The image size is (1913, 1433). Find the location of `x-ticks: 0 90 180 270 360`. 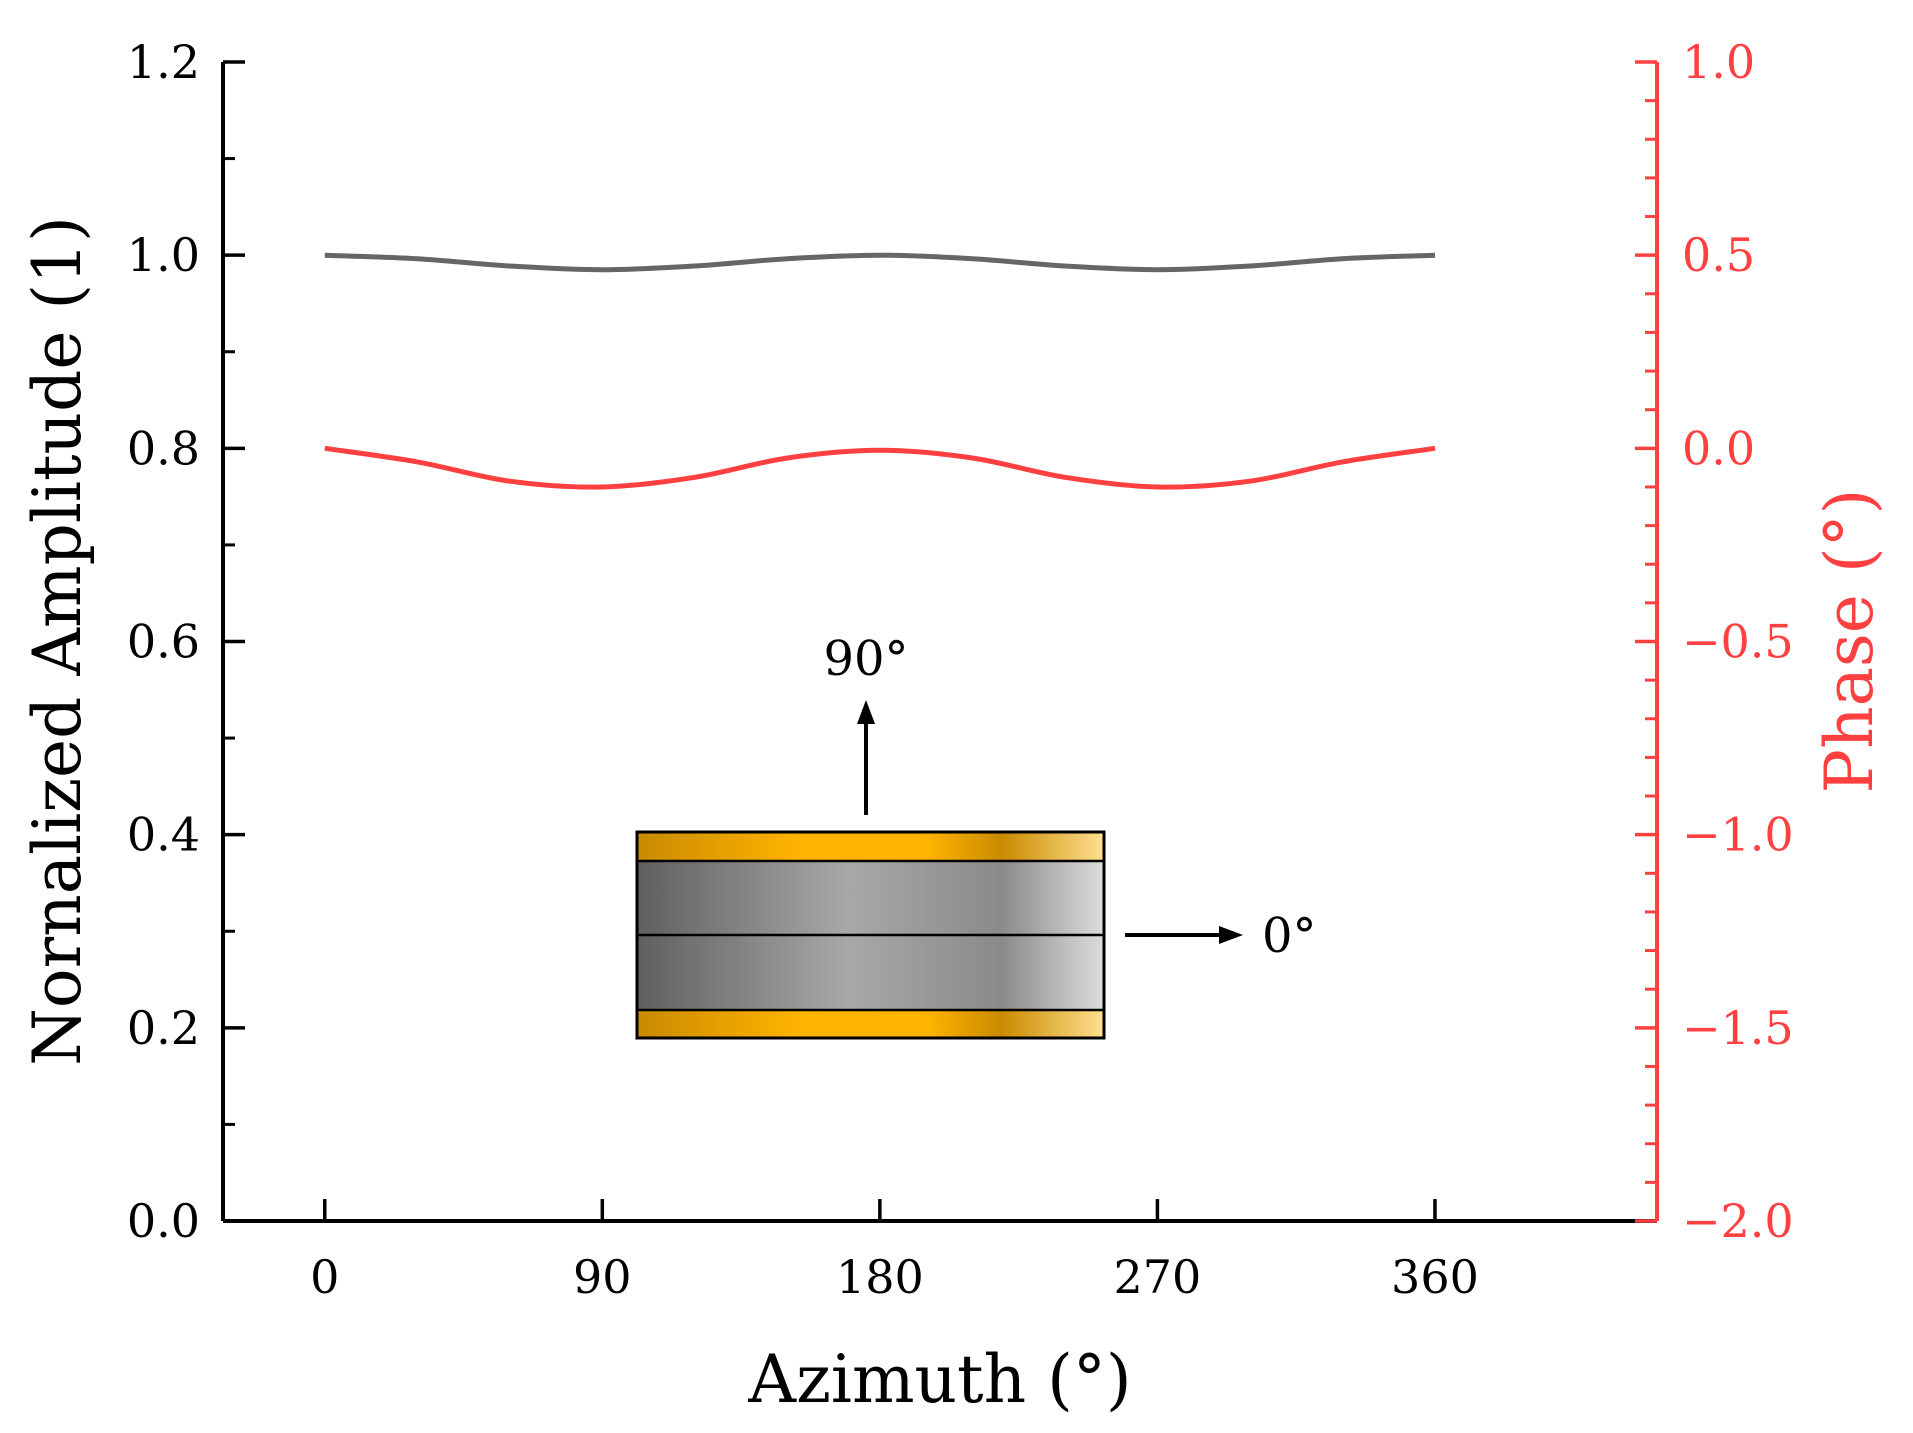

x-ticks: 0 90 180 270 360 is located at coordinates (894, 1251).